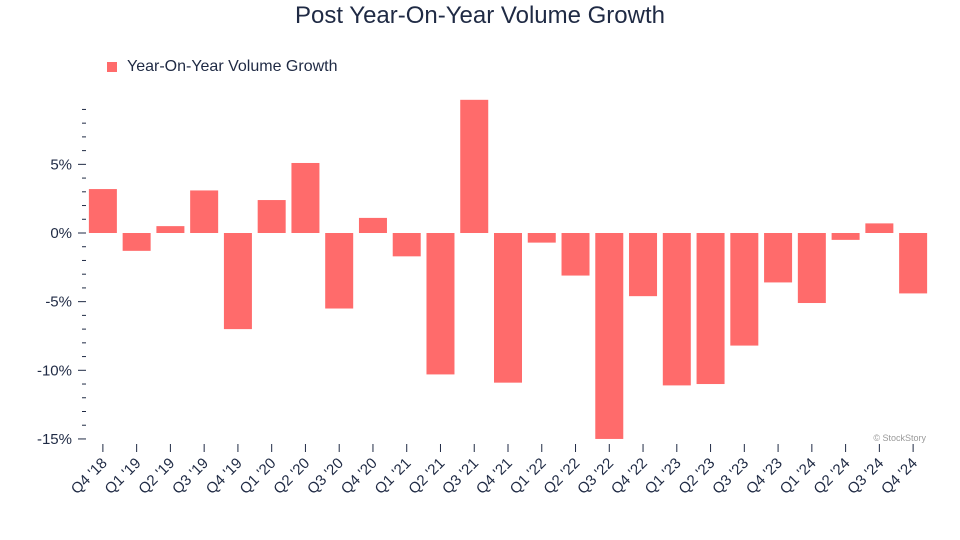 The image size is (960, 540). I want to click on x-tick-label: Q4 '19, so click(224, 476).